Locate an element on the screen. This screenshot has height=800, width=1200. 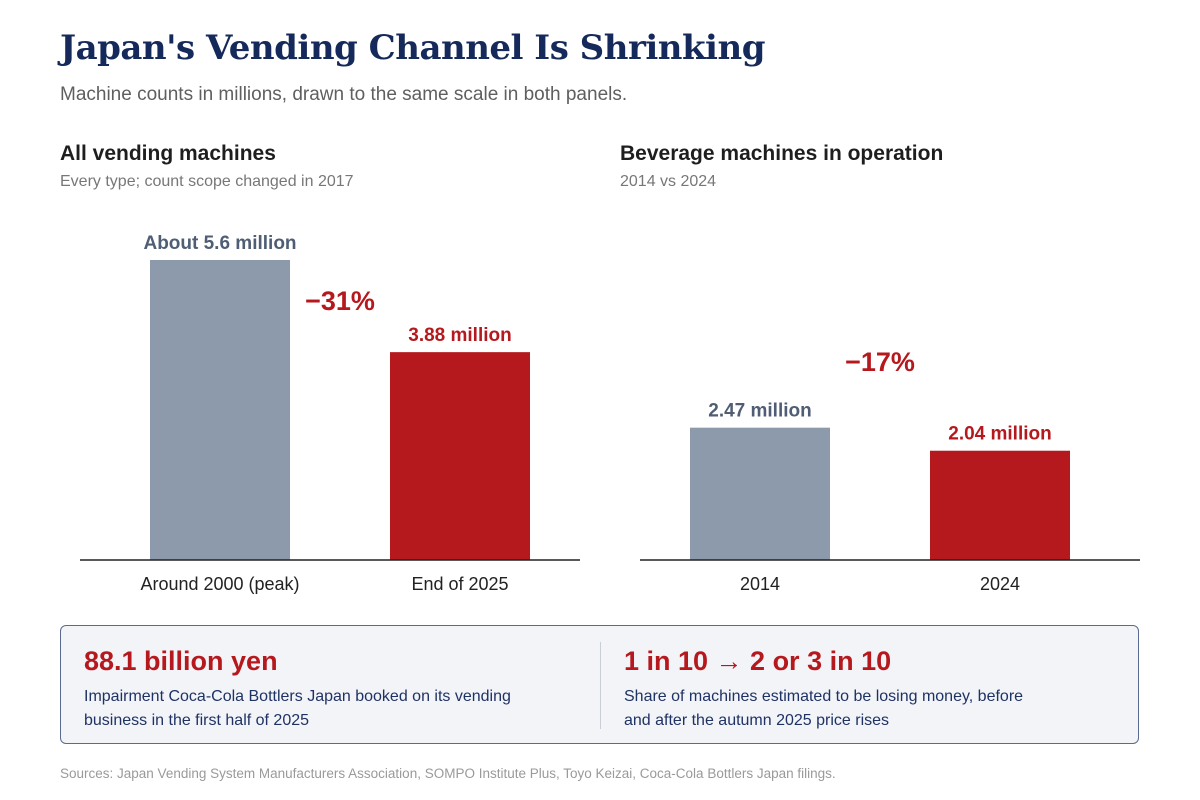
category-tick-label: Around 2000 (peak) is located at coordinates (219, 584).